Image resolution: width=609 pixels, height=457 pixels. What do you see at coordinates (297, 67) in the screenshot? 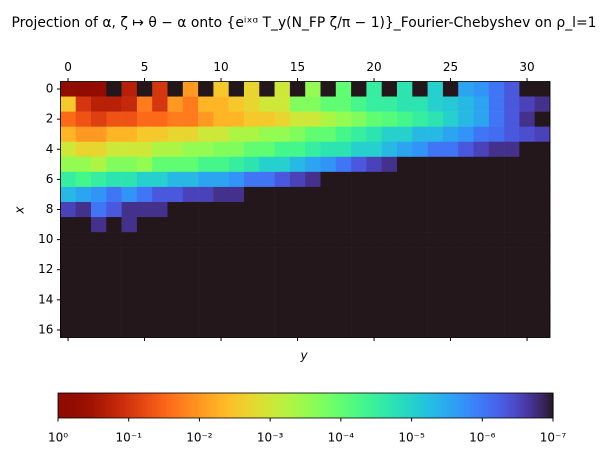
I see `x-tick-label: 15` at bounding box center [297, 67].